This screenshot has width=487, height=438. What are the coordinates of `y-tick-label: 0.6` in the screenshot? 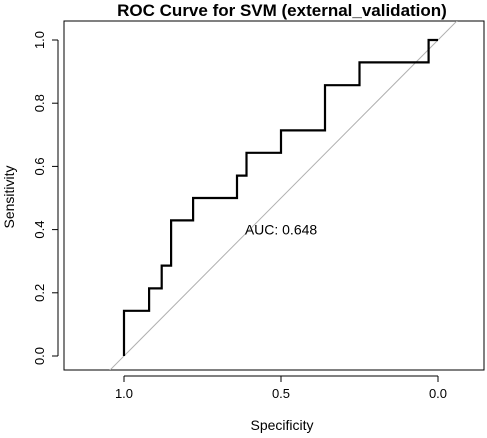 It's located at (39, 166).